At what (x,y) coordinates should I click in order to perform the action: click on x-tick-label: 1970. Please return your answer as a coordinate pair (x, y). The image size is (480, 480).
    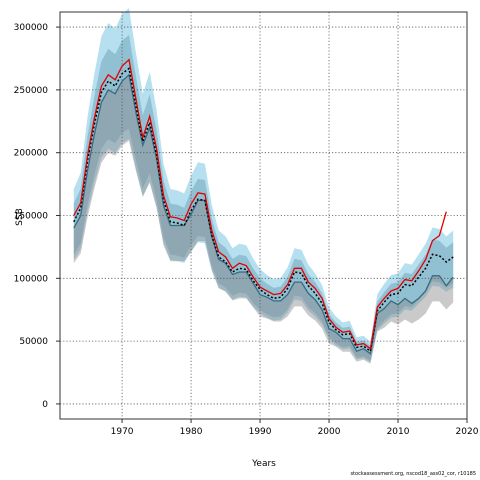
    Looking at the image, I should click on (122, 432).